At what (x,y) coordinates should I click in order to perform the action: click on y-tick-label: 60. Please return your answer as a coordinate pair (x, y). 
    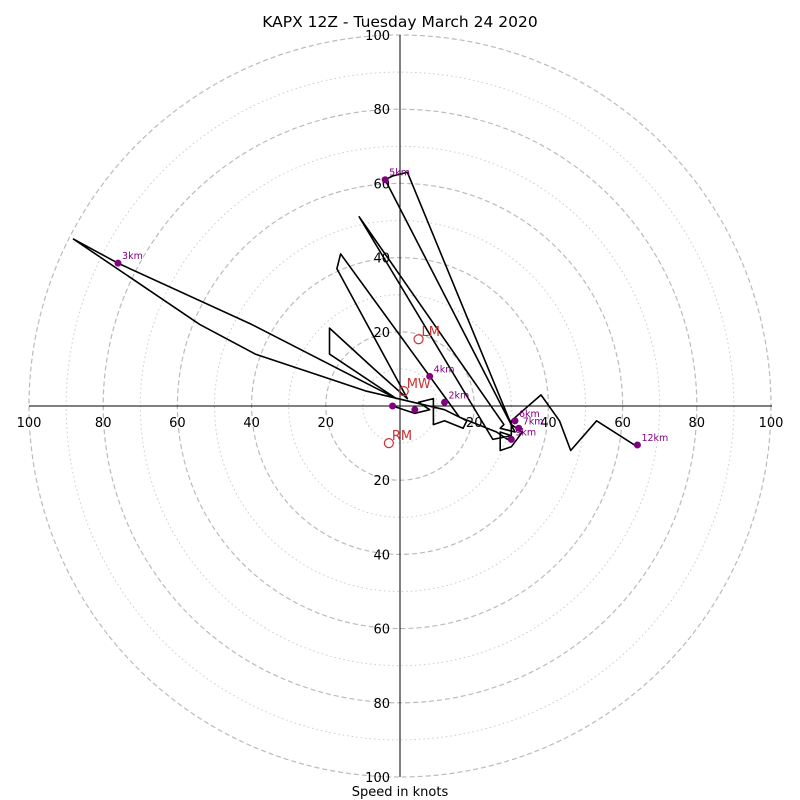
    Looking at the image, I should click on (381, 630).